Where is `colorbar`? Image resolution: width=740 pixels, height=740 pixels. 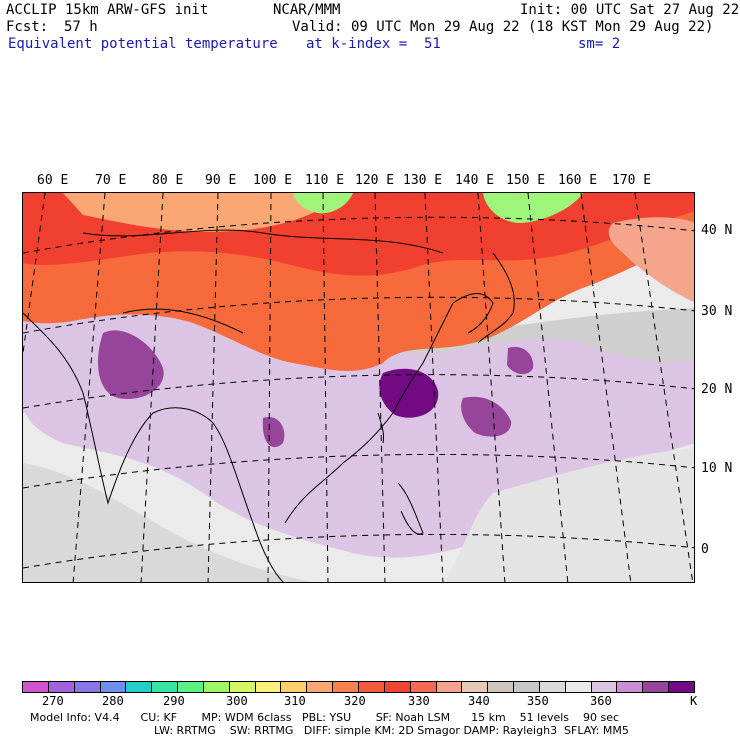 colorbar is located at coordinates (358, 687).